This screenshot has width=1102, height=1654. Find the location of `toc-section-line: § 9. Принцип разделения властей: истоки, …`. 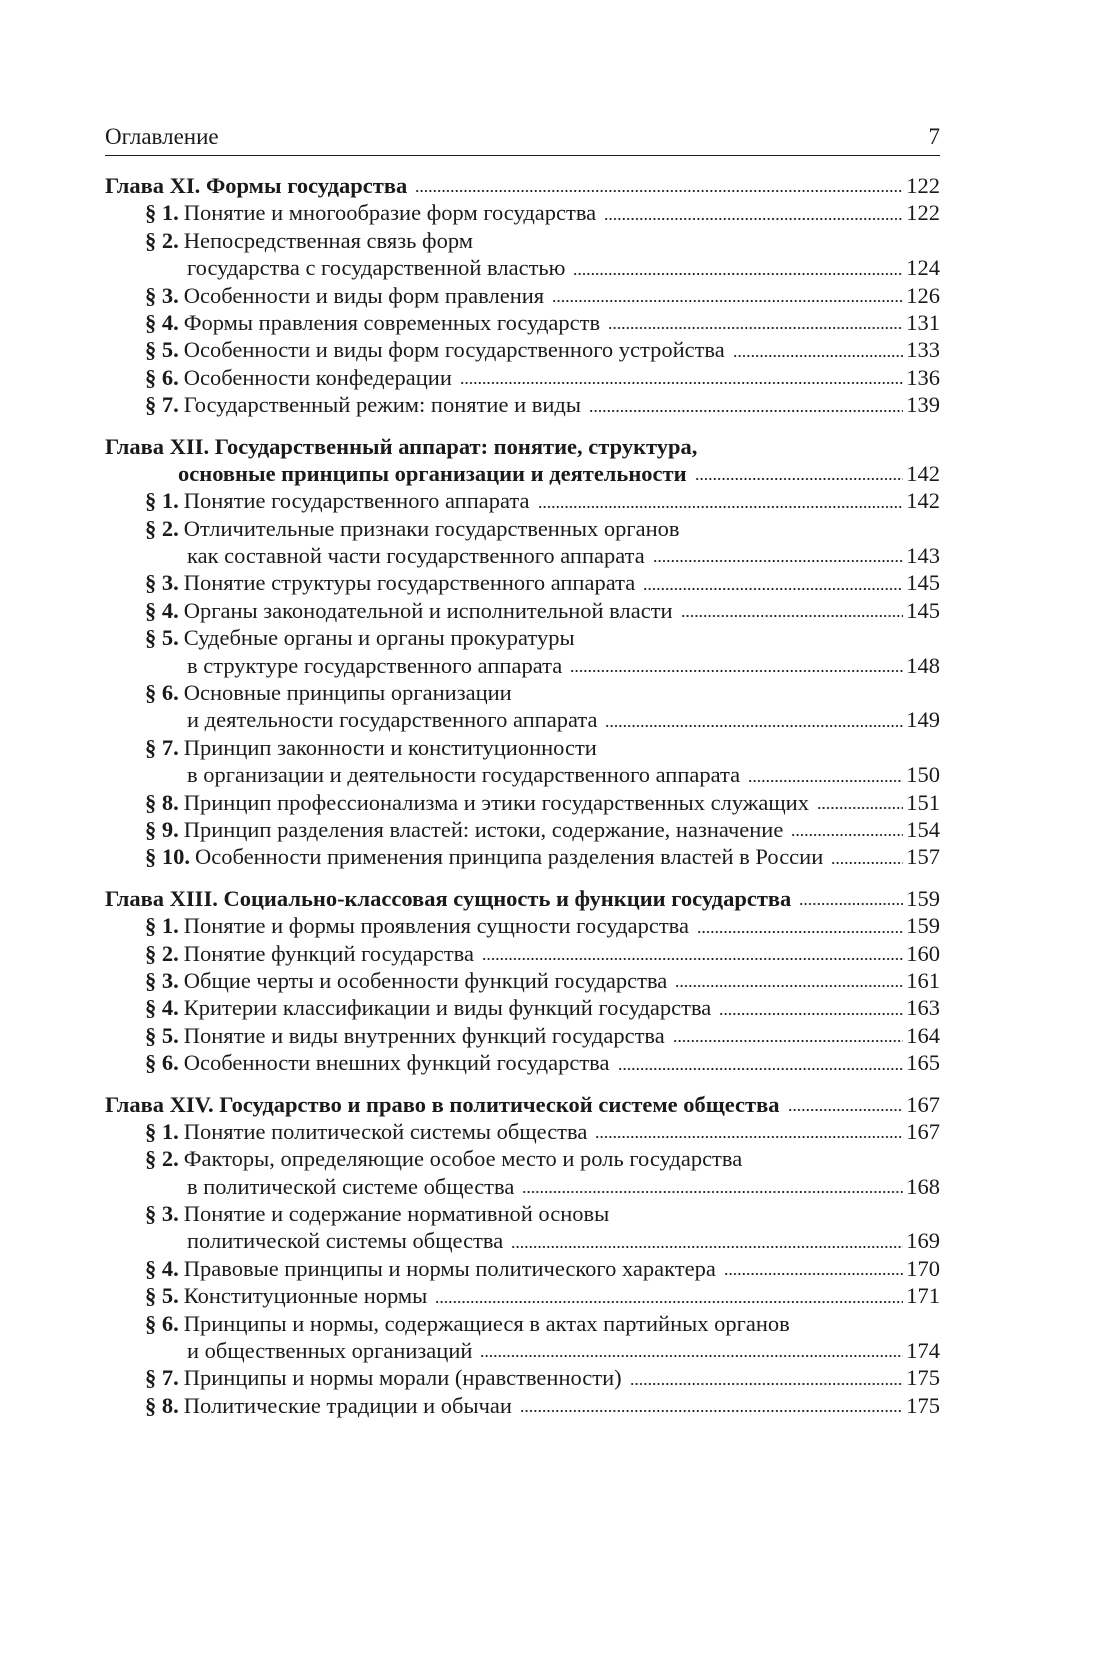

toc-section-line: § 9. Принцип разделения властей: истоки, … is located at coordinates (522, 829).